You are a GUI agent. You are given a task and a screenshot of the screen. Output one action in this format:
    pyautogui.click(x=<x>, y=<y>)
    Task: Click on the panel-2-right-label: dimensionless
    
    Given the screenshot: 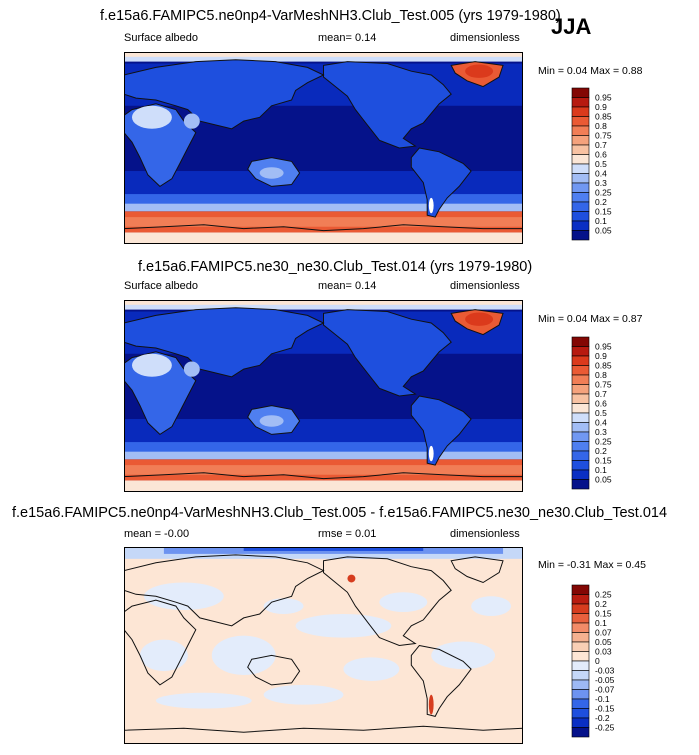 What is the action you would take?
    pyautogui.click(x=485, y=286)
    